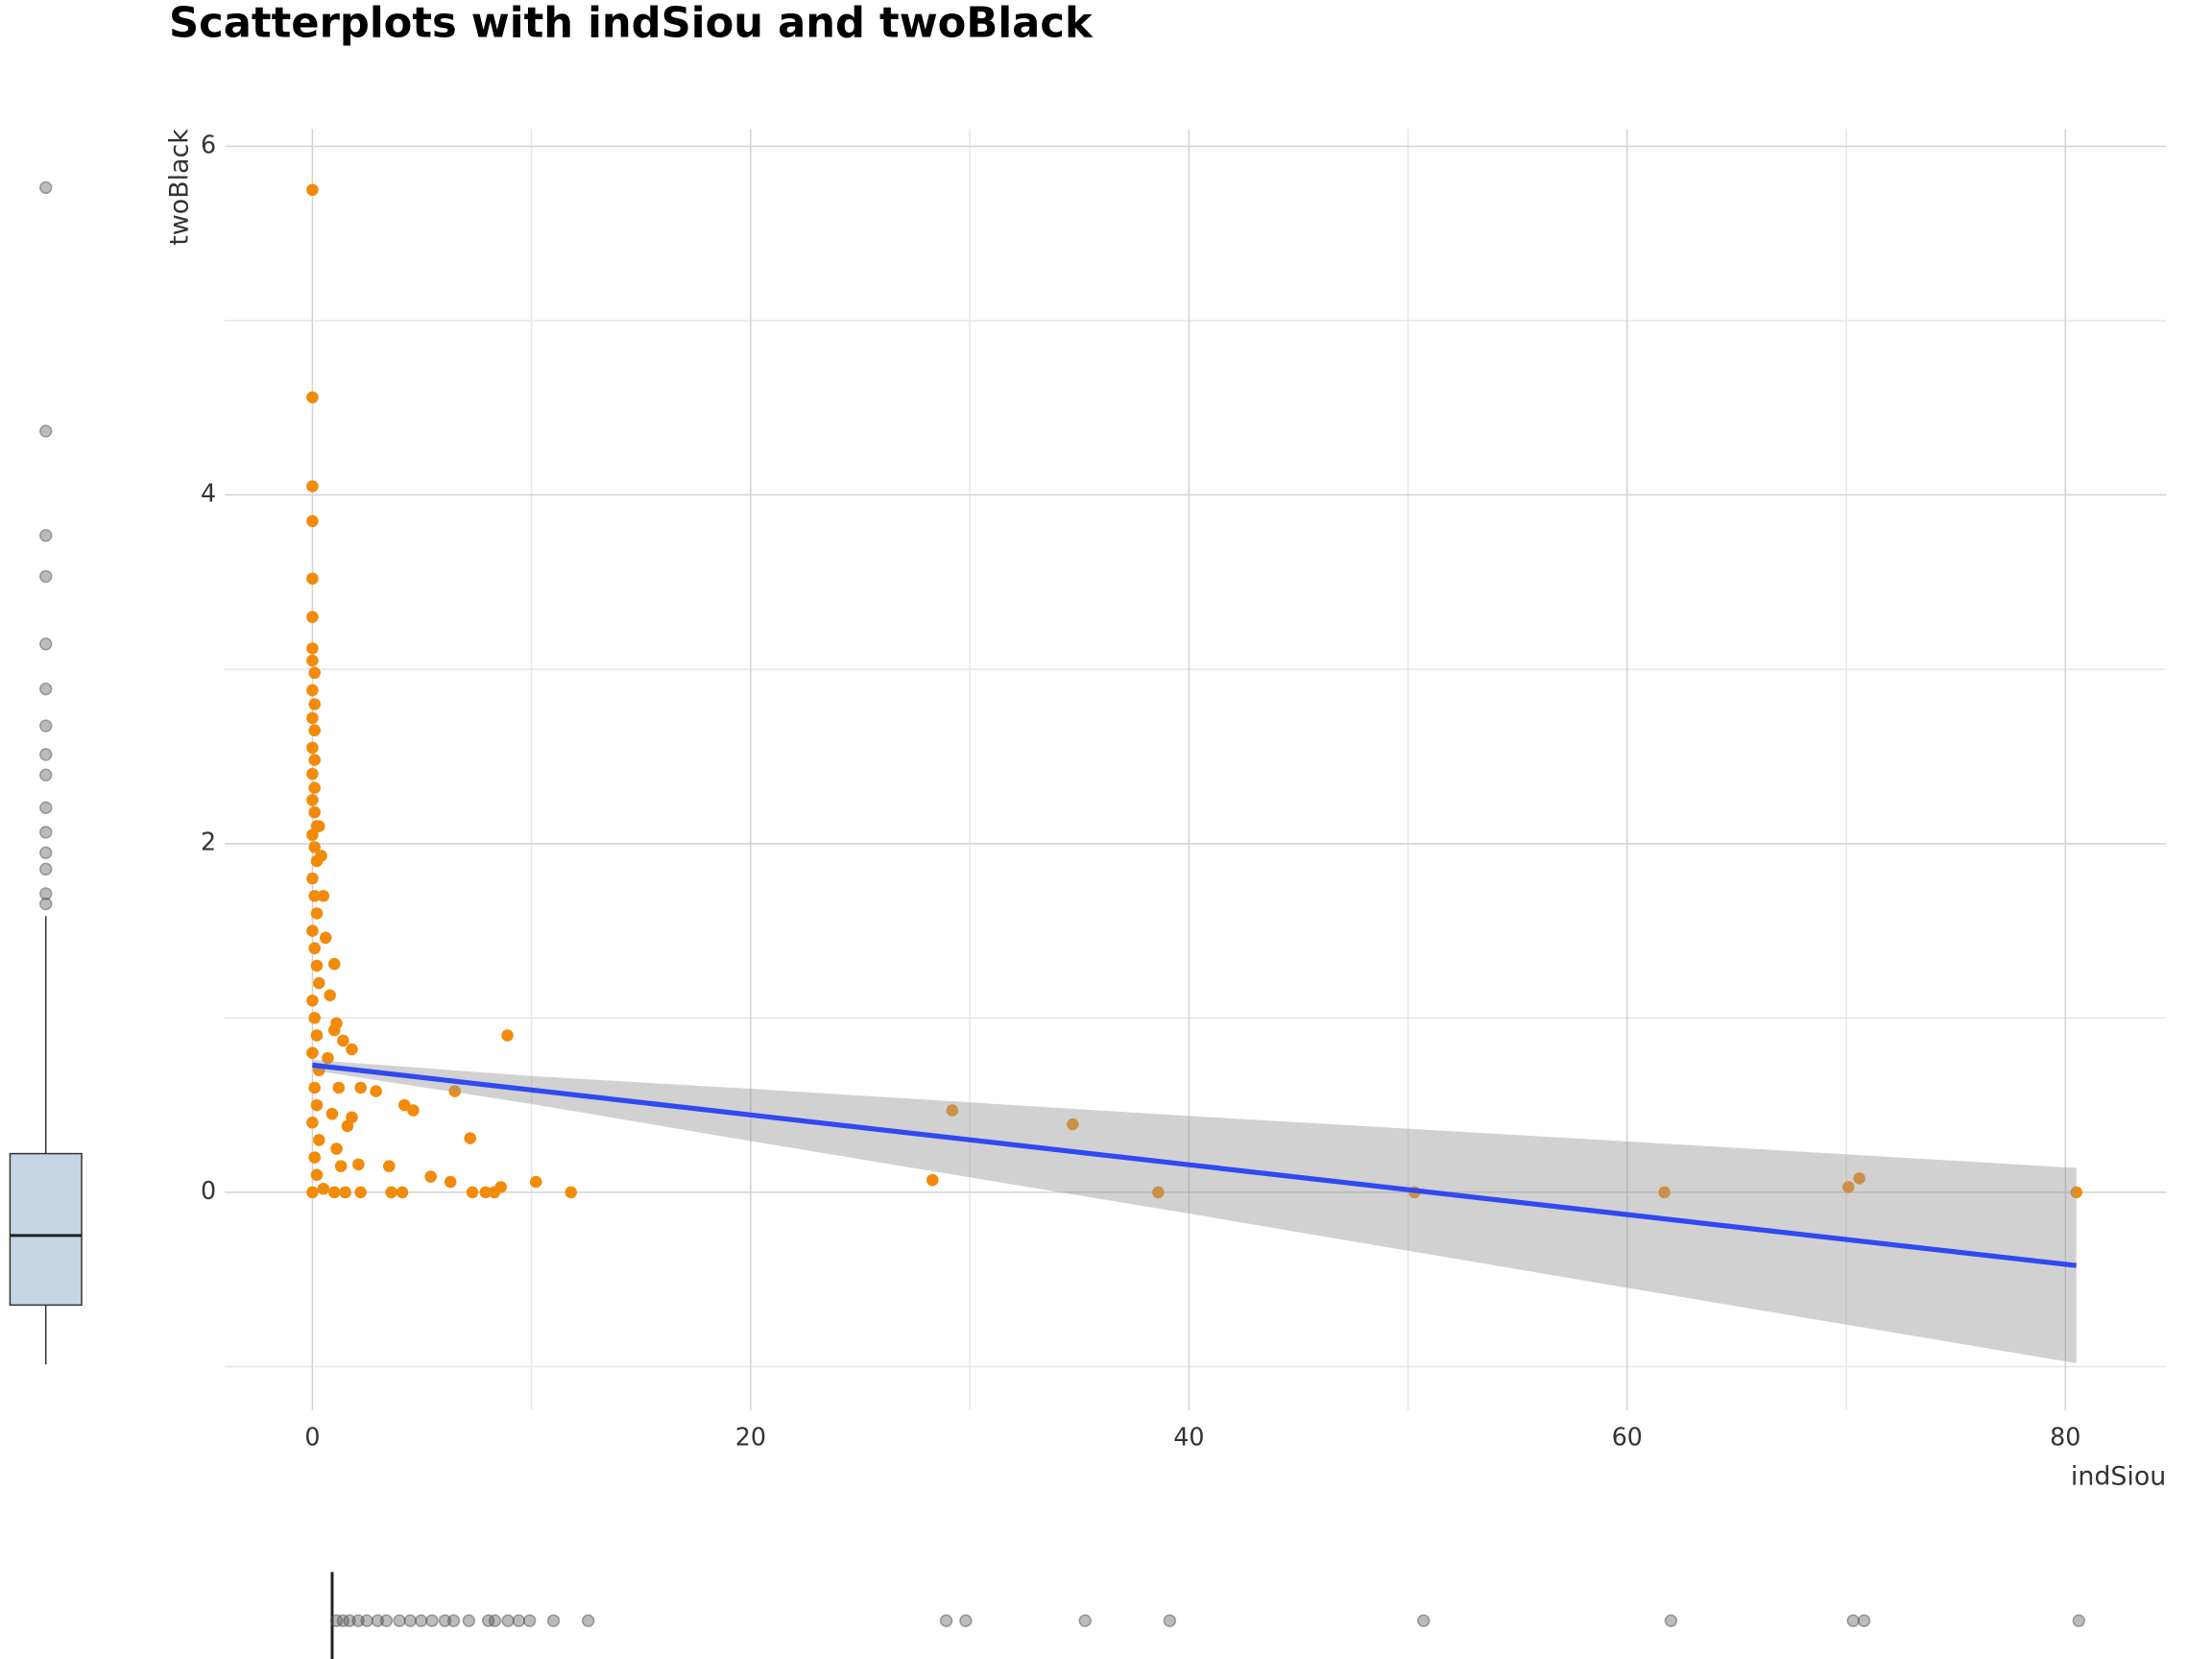  What do you see at coordinates (208, 144) in the screenshot?
I see `y-tick-label: 6` at bounding box center [208, 144].